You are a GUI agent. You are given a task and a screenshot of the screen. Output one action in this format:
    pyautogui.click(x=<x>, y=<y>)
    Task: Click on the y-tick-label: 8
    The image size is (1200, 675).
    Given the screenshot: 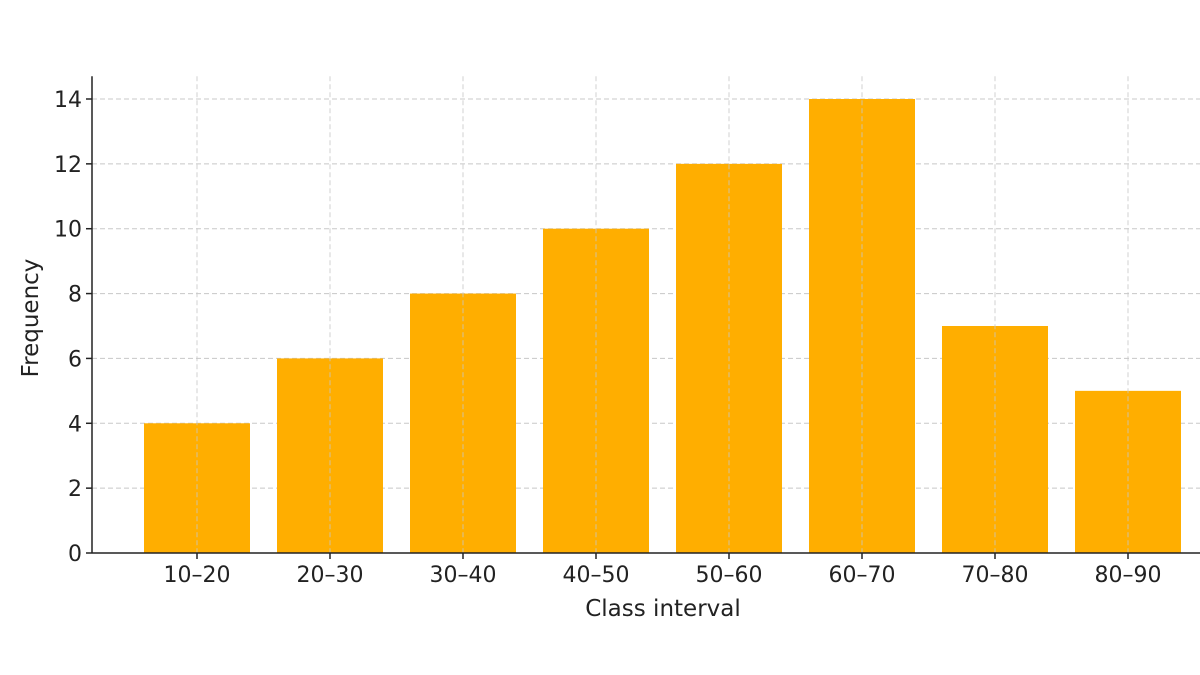 What is the action you would take?
    pyautogui.click(x=75, y=295)
    